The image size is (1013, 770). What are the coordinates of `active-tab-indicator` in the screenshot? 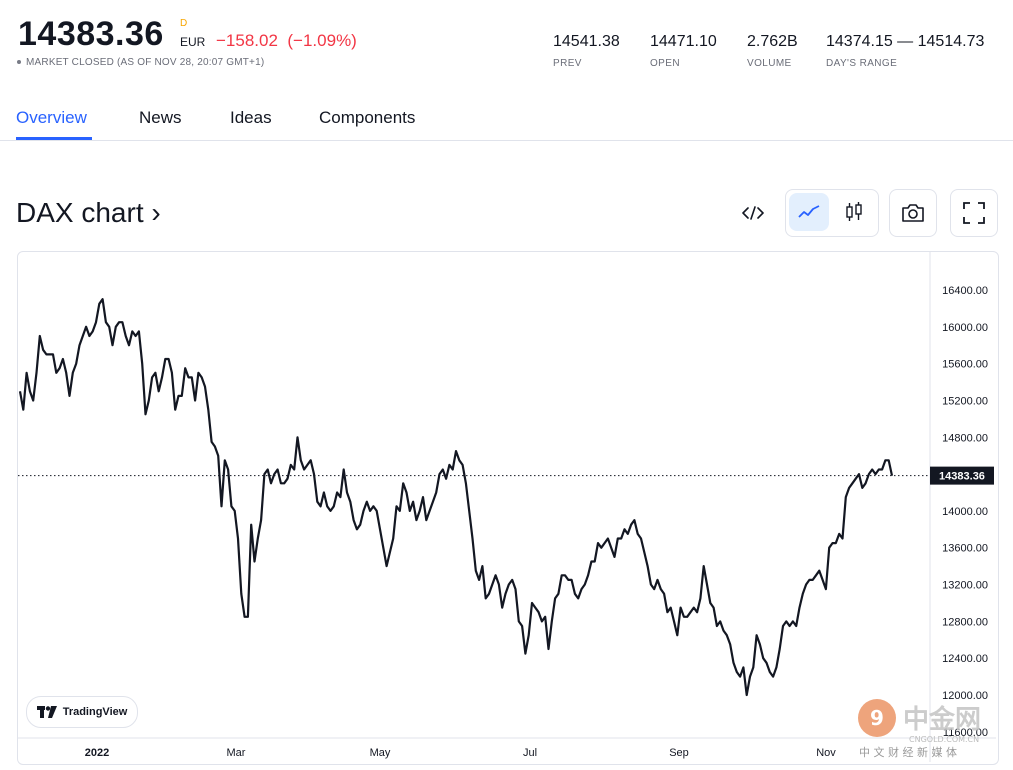 It's located at (54, 138).